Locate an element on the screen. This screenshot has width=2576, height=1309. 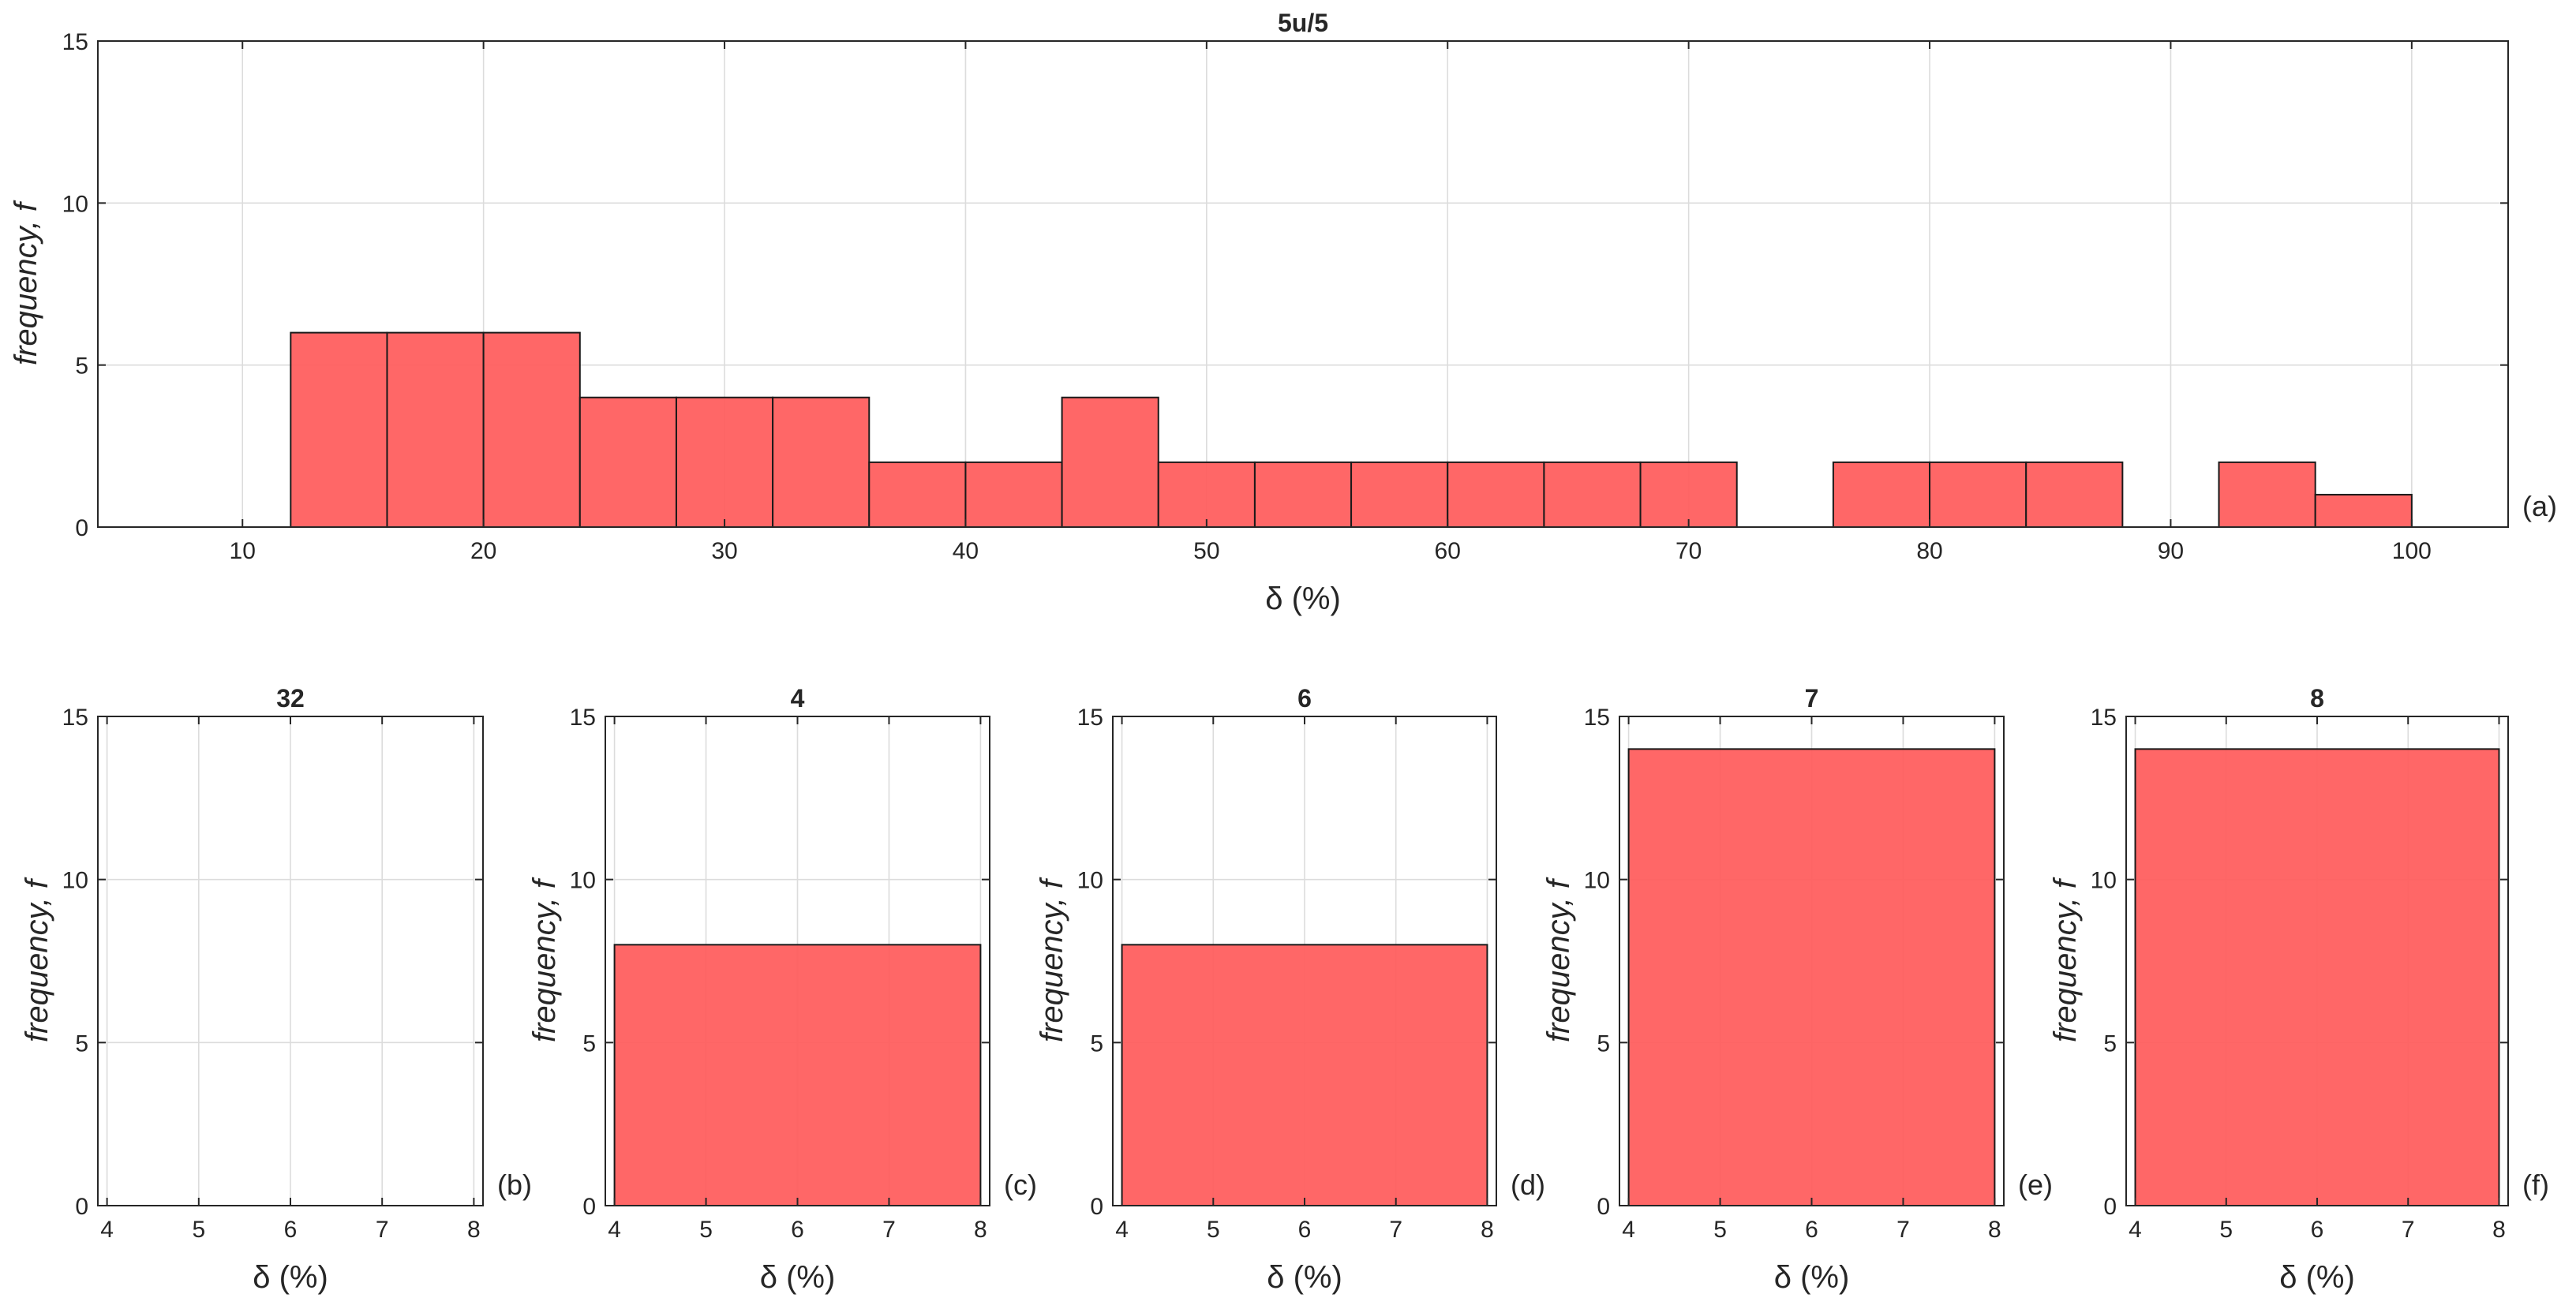
panel-b-panel-tag: (b) is located at coordinates (514, 1185).